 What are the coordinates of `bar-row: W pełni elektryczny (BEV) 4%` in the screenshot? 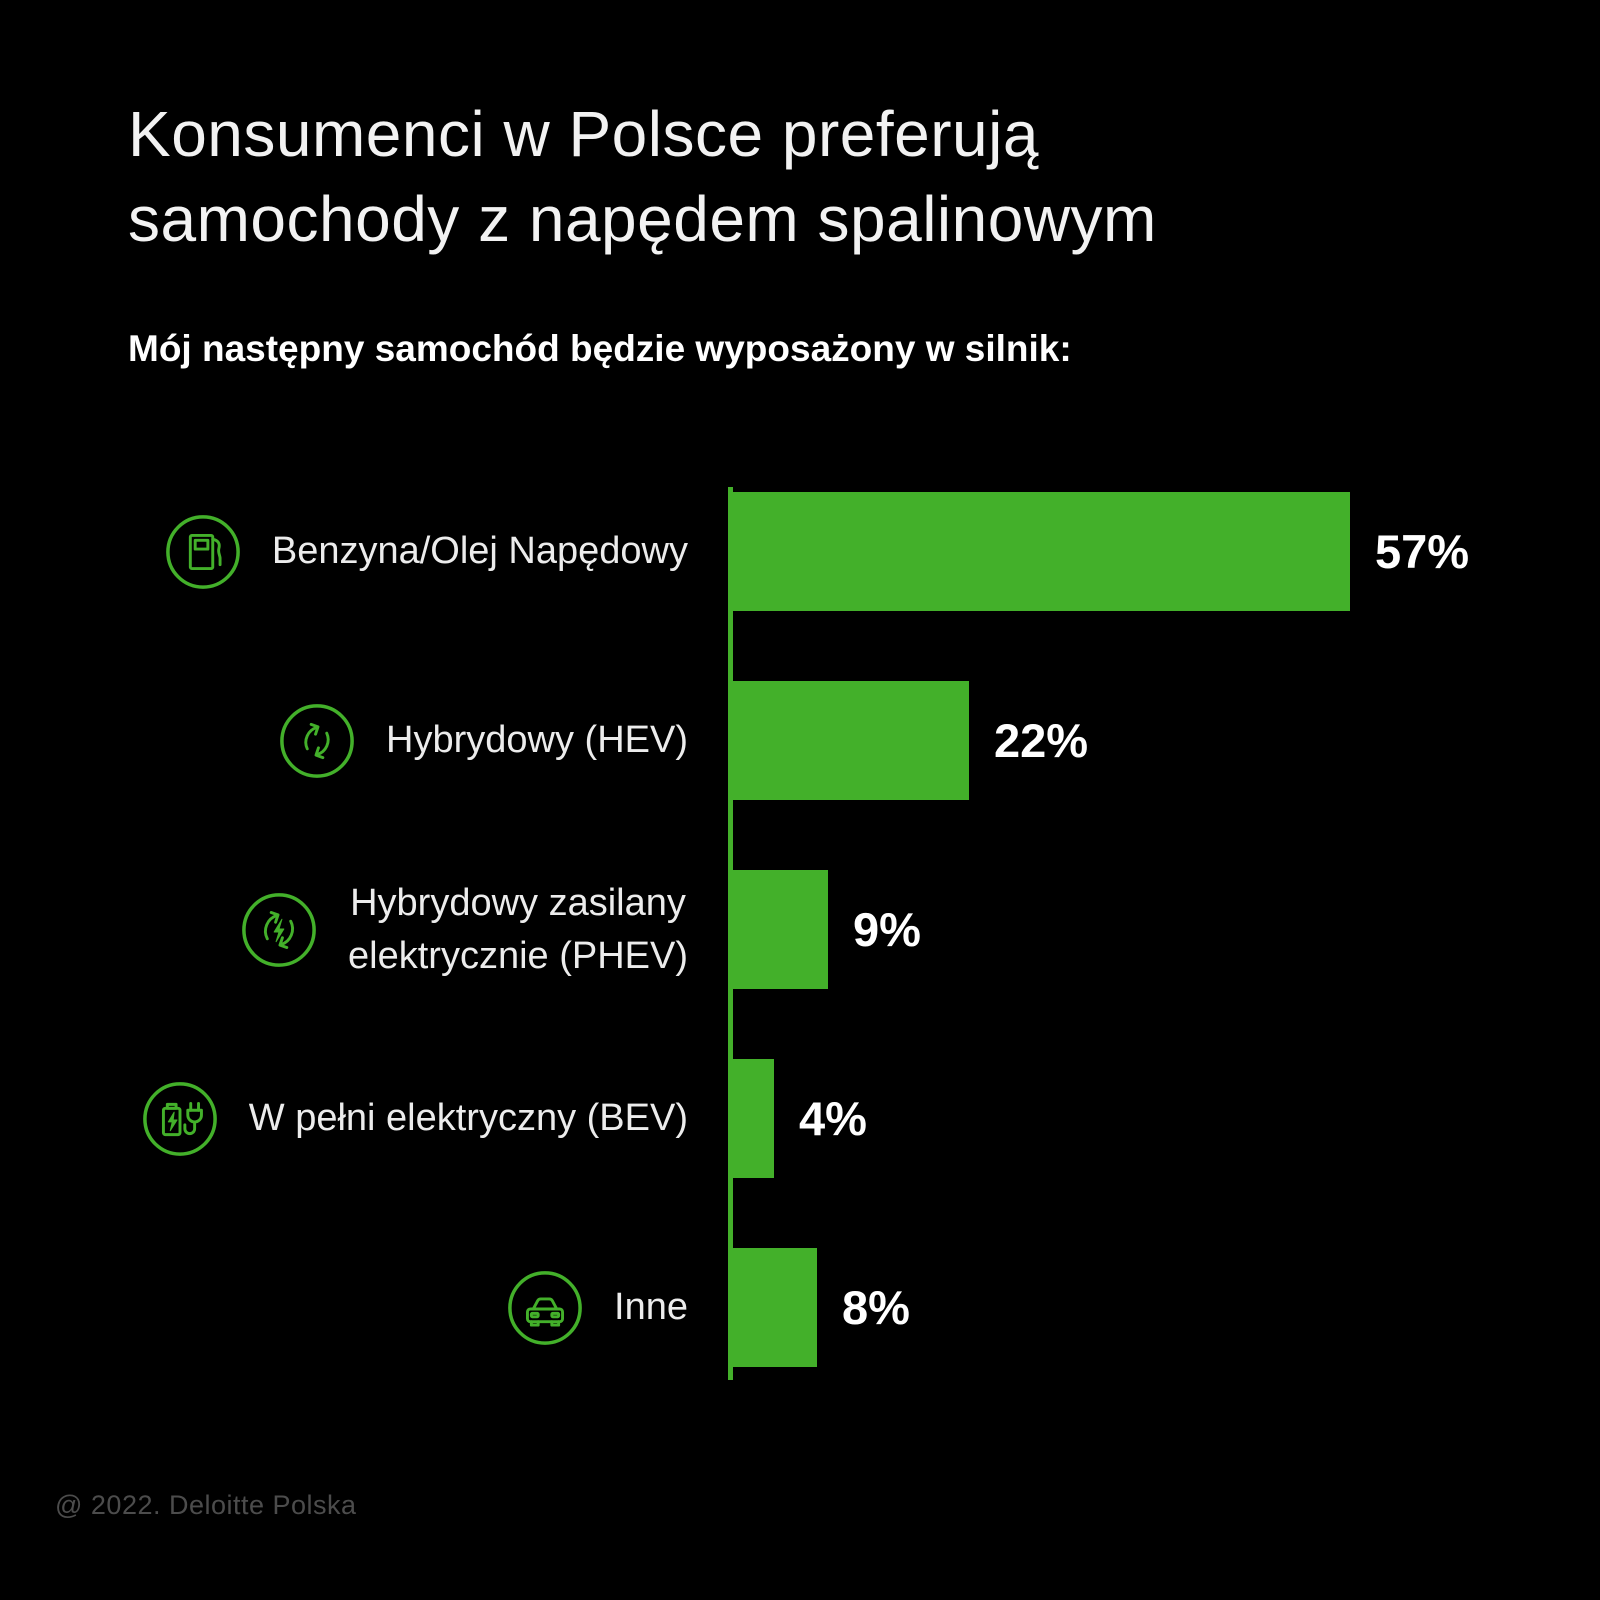 It's located at (800, 1118).